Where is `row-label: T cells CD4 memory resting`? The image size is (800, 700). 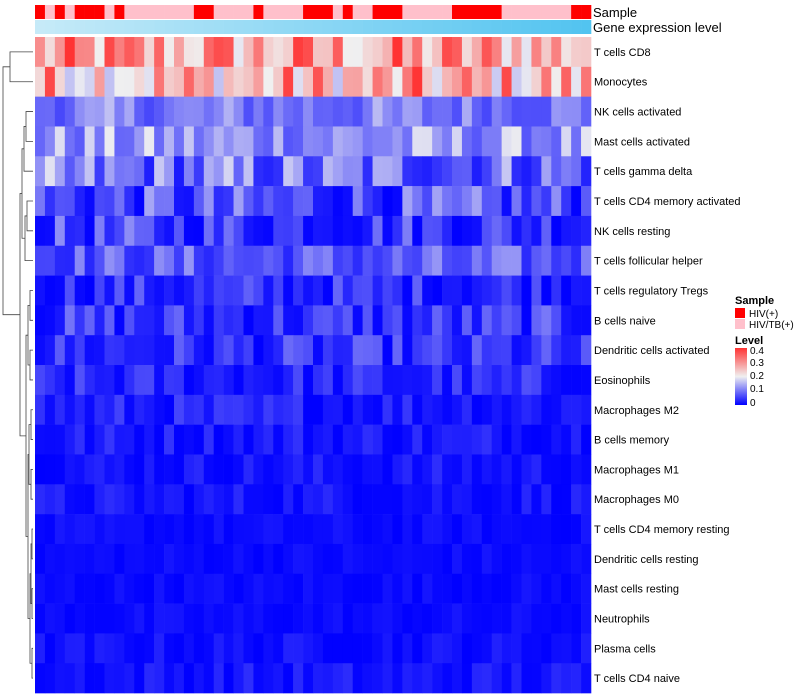
row-label: T cells CD4 memory resting is located at coordinates (662, 530).